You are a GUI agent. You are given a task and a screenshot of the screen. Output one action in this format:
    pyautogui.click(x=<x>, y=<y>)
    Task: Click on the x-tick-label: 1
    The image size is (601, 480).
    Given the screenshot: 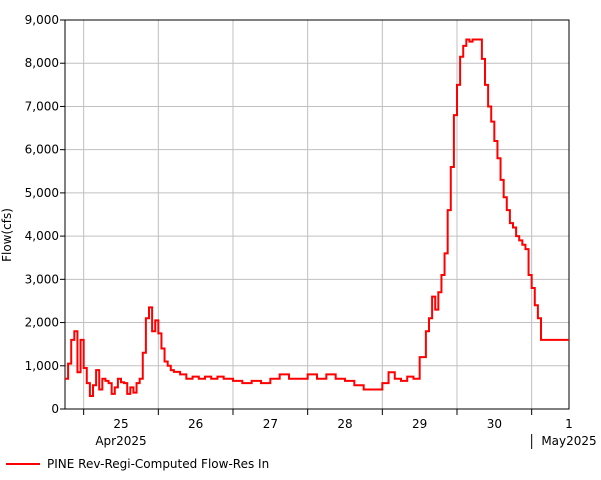 What is the action you would take?
    pyautogui.click(x=569, y=424)
    